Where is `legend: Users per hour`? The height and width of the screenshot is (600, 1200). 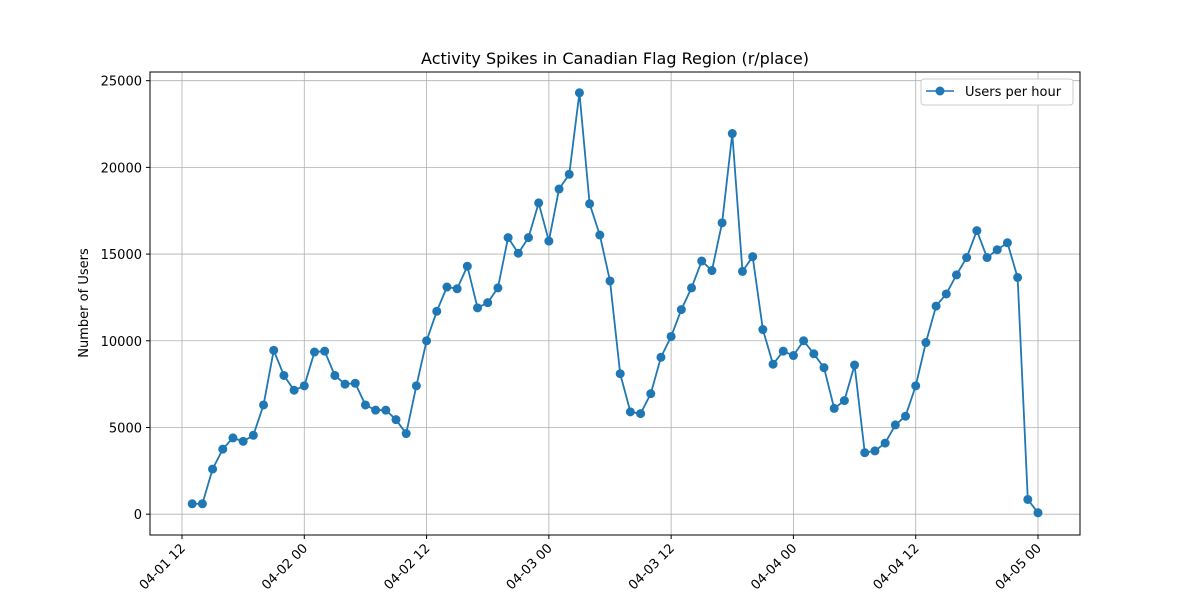 legend: Users per hour is located at coordinates (997, 92).